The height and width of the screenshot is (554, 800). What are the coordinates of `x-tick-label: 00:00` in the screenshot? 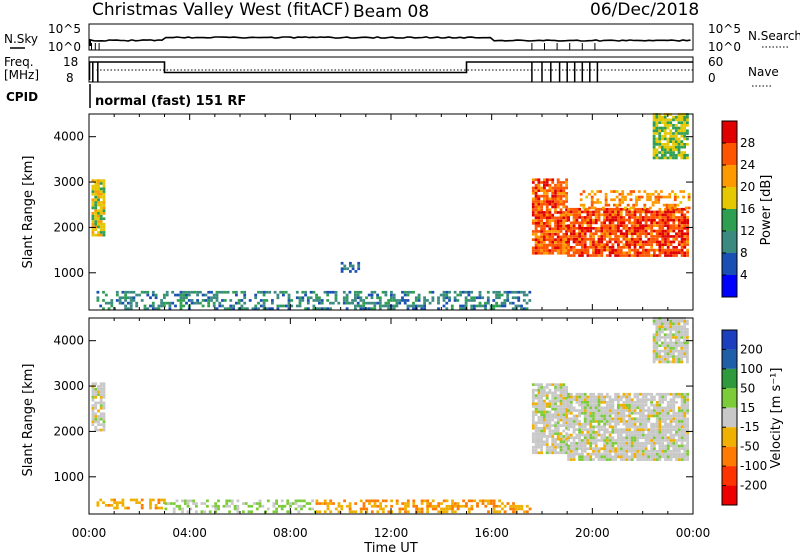 It's located at (693, 533).